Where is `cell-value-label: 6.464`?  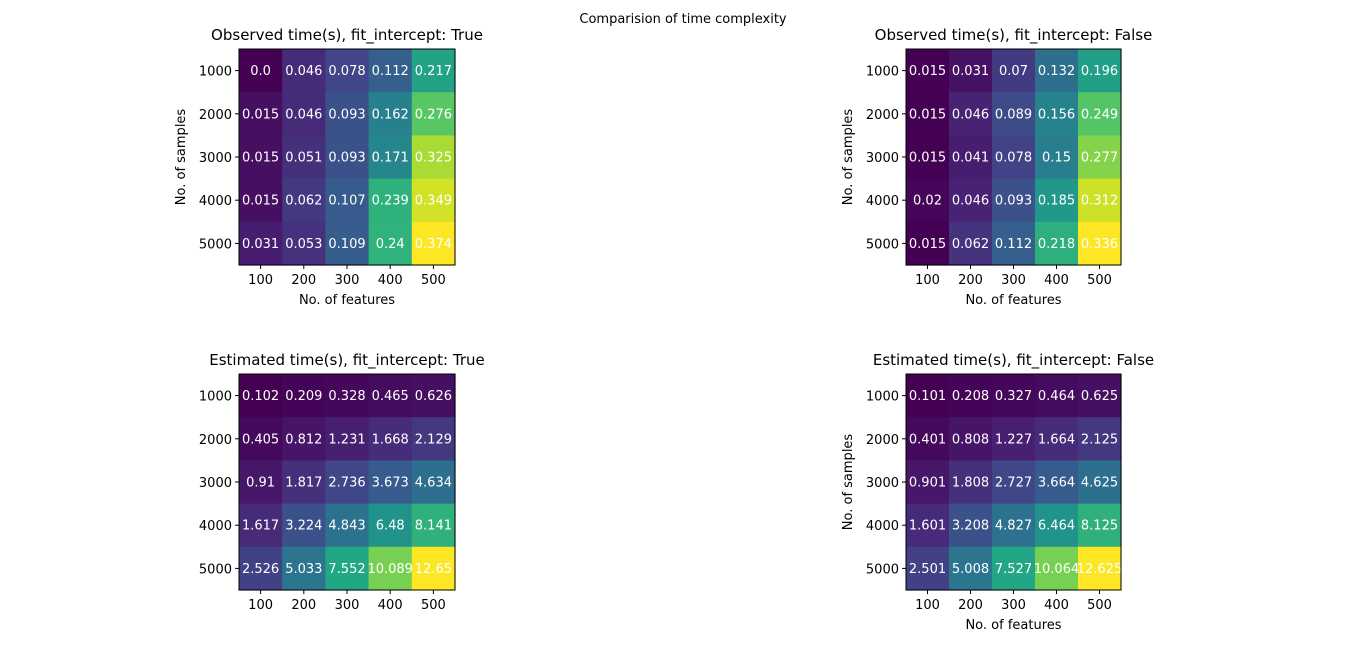 cell-value-label: 6.464 is located at coordinates (1056, 526).